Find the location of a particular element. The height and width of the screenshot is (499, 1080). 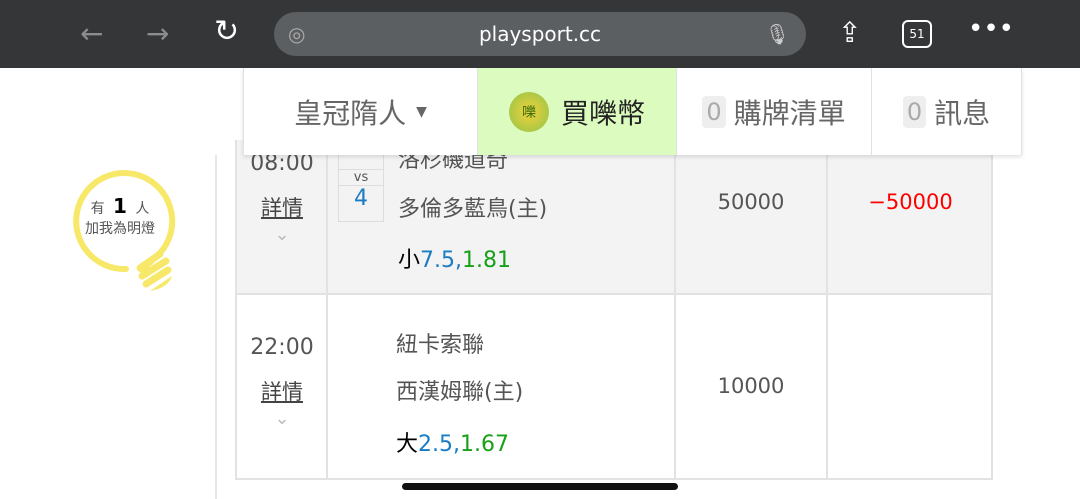

odds: 1.81 is located at coordinates (486, 260).